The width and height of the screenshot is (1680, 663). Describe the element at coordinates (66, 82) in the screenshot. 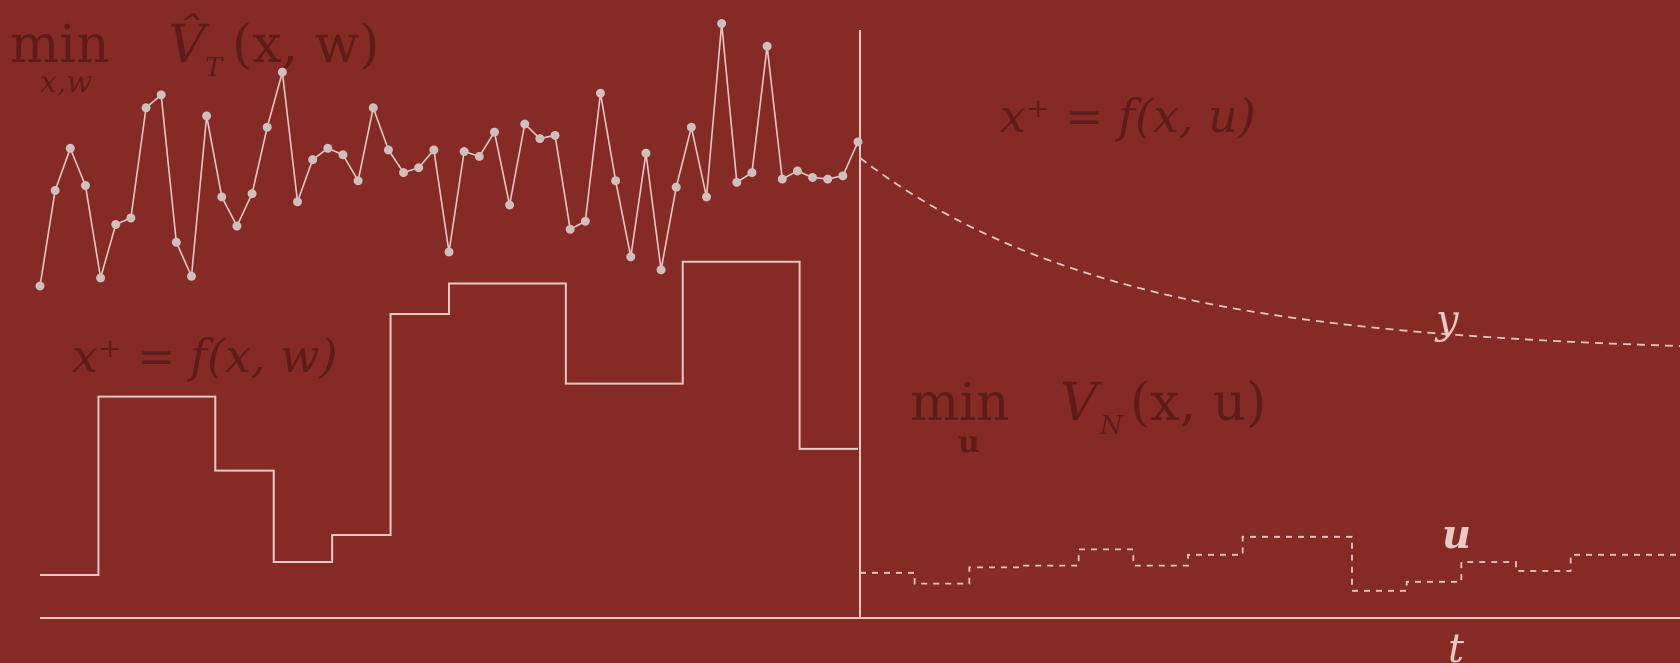

I see `estimation-subscript: x,w` at that location.